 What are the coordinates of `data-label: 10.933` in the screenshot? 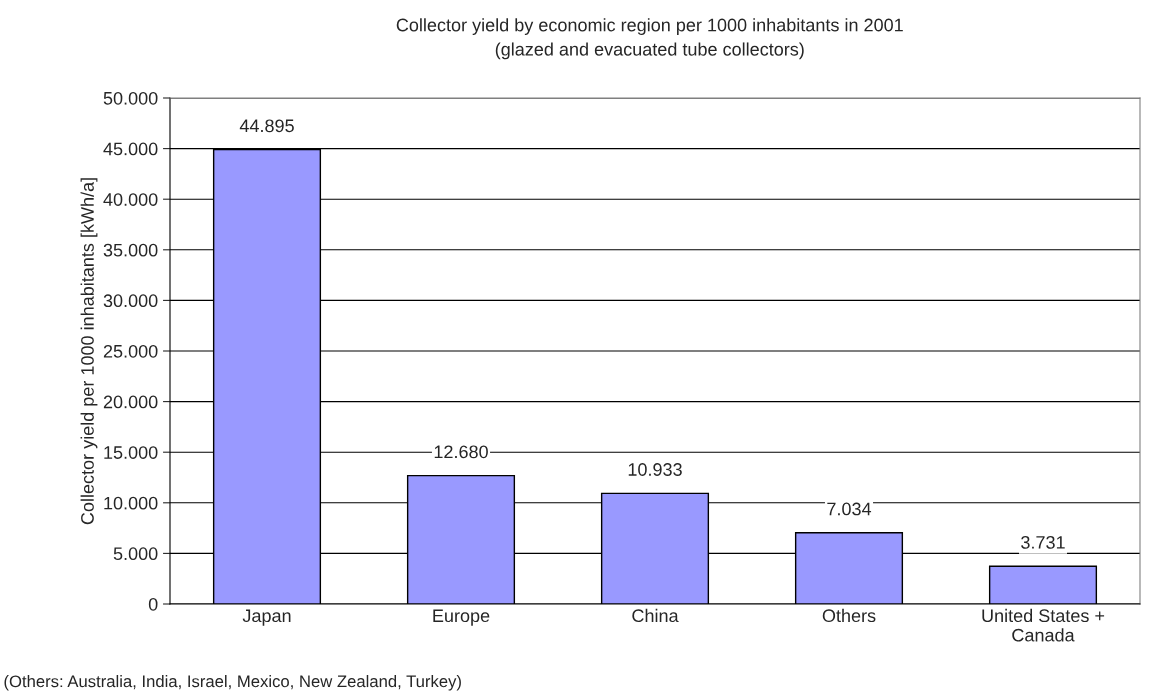 It's located at (655, 469).